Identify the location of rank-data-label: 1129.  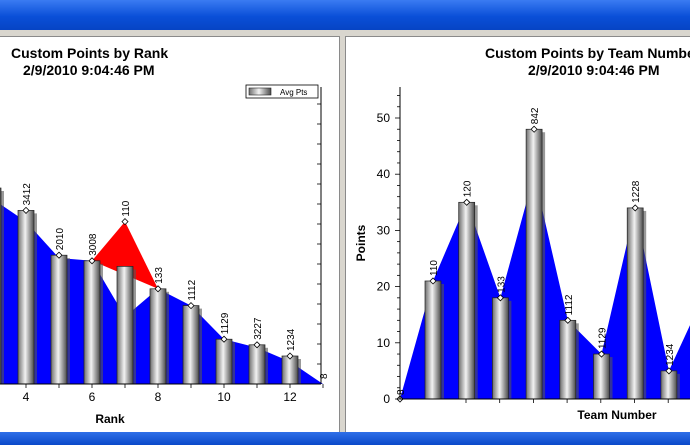
(225, 323).